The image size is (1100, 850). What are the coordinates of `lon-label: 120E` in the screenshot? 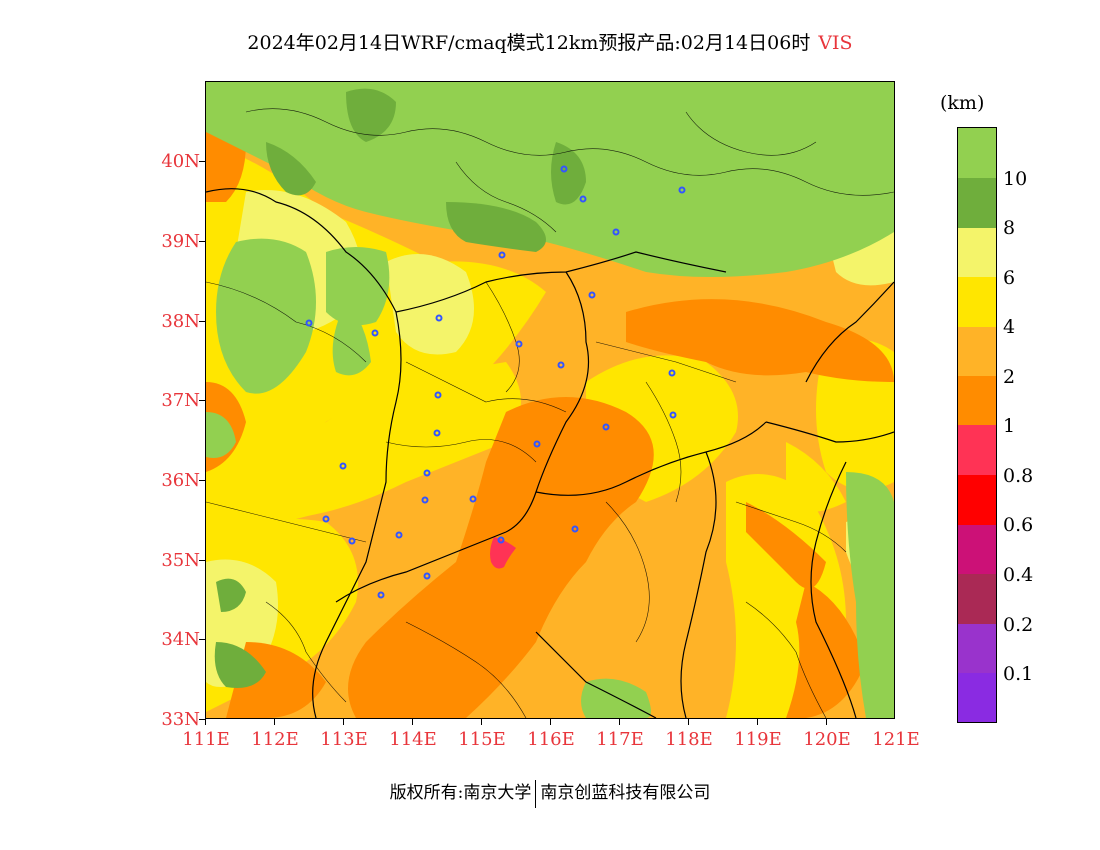 It's located at (827, 739).